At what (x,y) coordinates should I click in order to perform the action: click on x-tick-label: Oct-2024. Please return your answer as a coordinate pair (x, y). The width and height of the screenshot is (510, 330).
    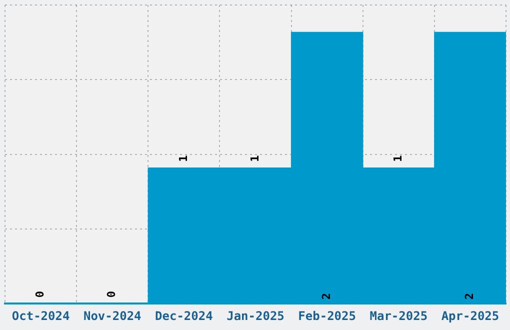
    Looking at the image, I should click on (41, 315).